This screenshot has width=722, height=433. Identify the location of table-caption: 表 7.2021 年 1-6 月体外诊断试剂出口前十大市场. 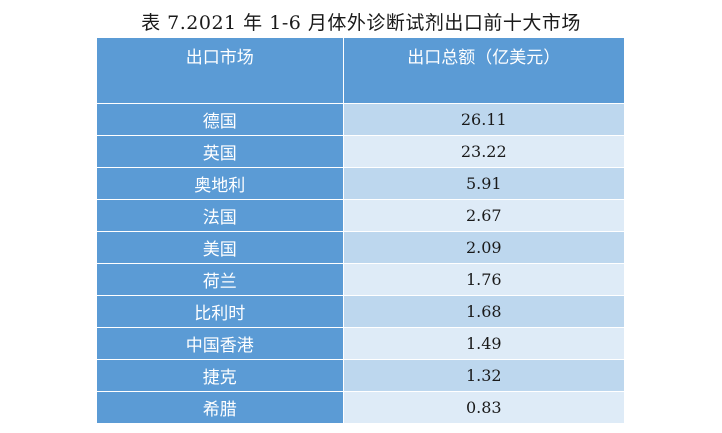
(361, 23).